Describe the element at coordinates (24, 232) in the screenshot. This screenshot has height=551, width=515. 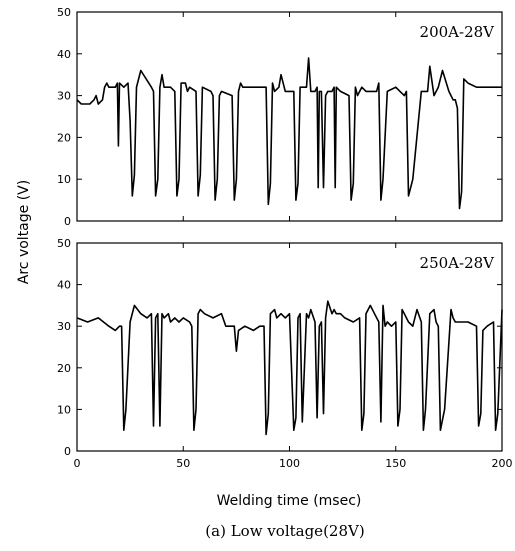
I see `y-axis-label: Arc voltage (V)` at that location.